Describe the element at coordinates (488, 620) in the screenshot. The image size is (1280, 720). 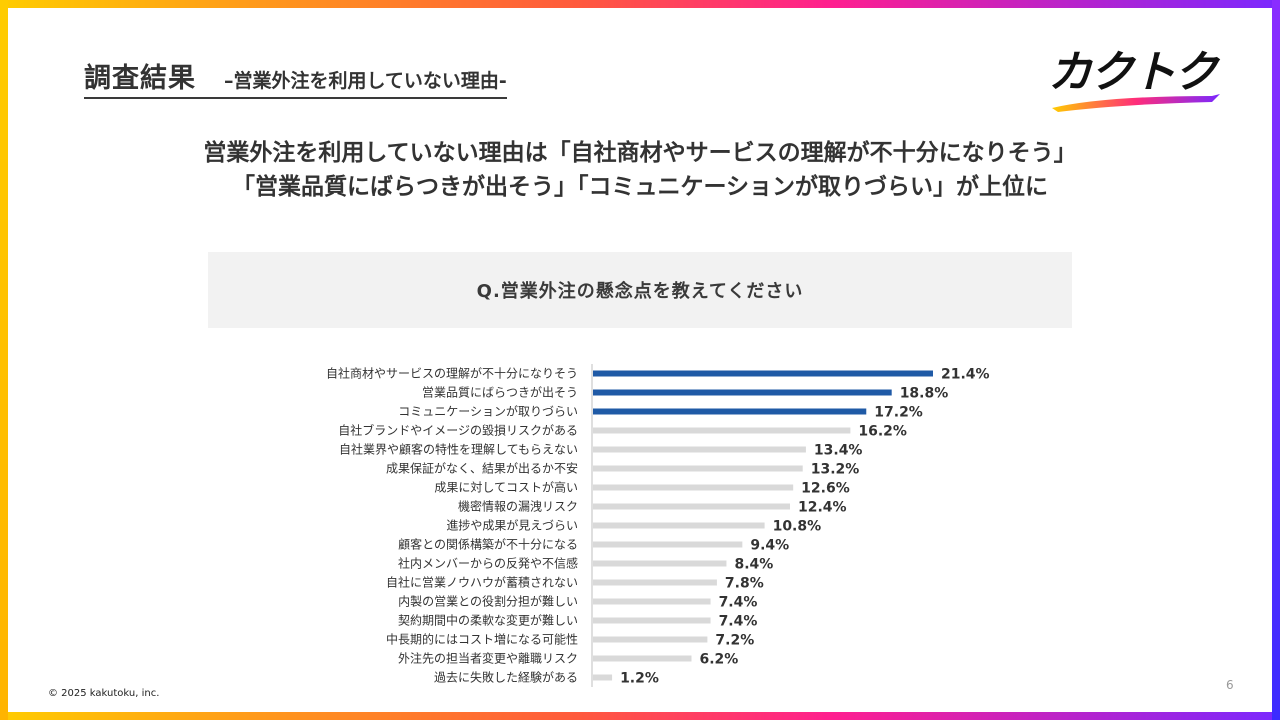
I see `category-label: 契約期間中の柔軟な変更が難しい` at that location.